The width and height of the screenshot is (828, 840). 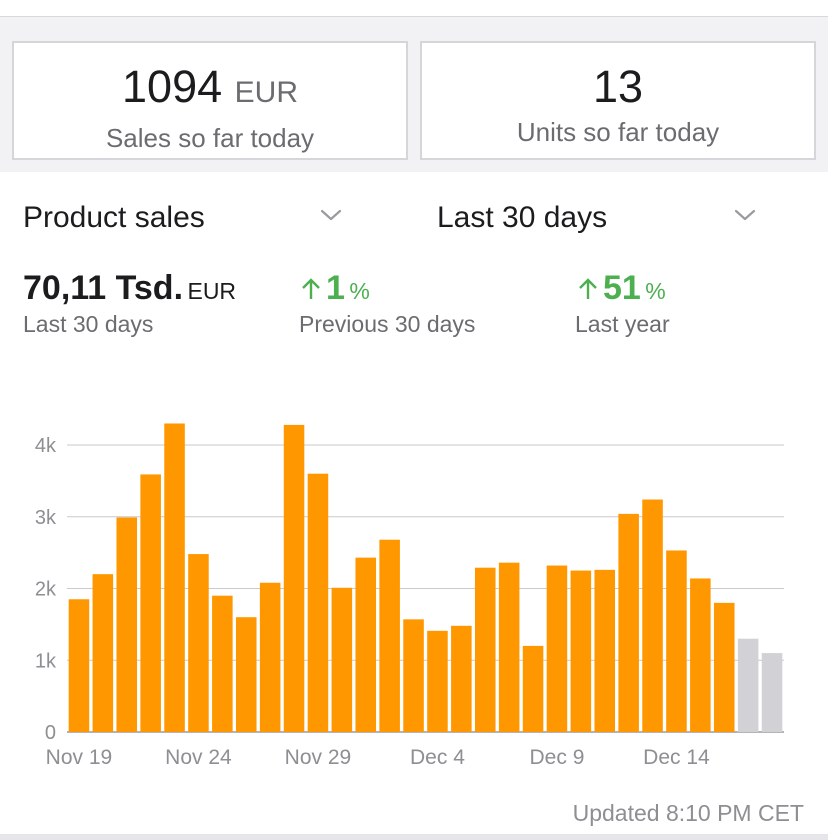 I want to click on x-tick-label: Nov 24, so click(x=198, y=757).